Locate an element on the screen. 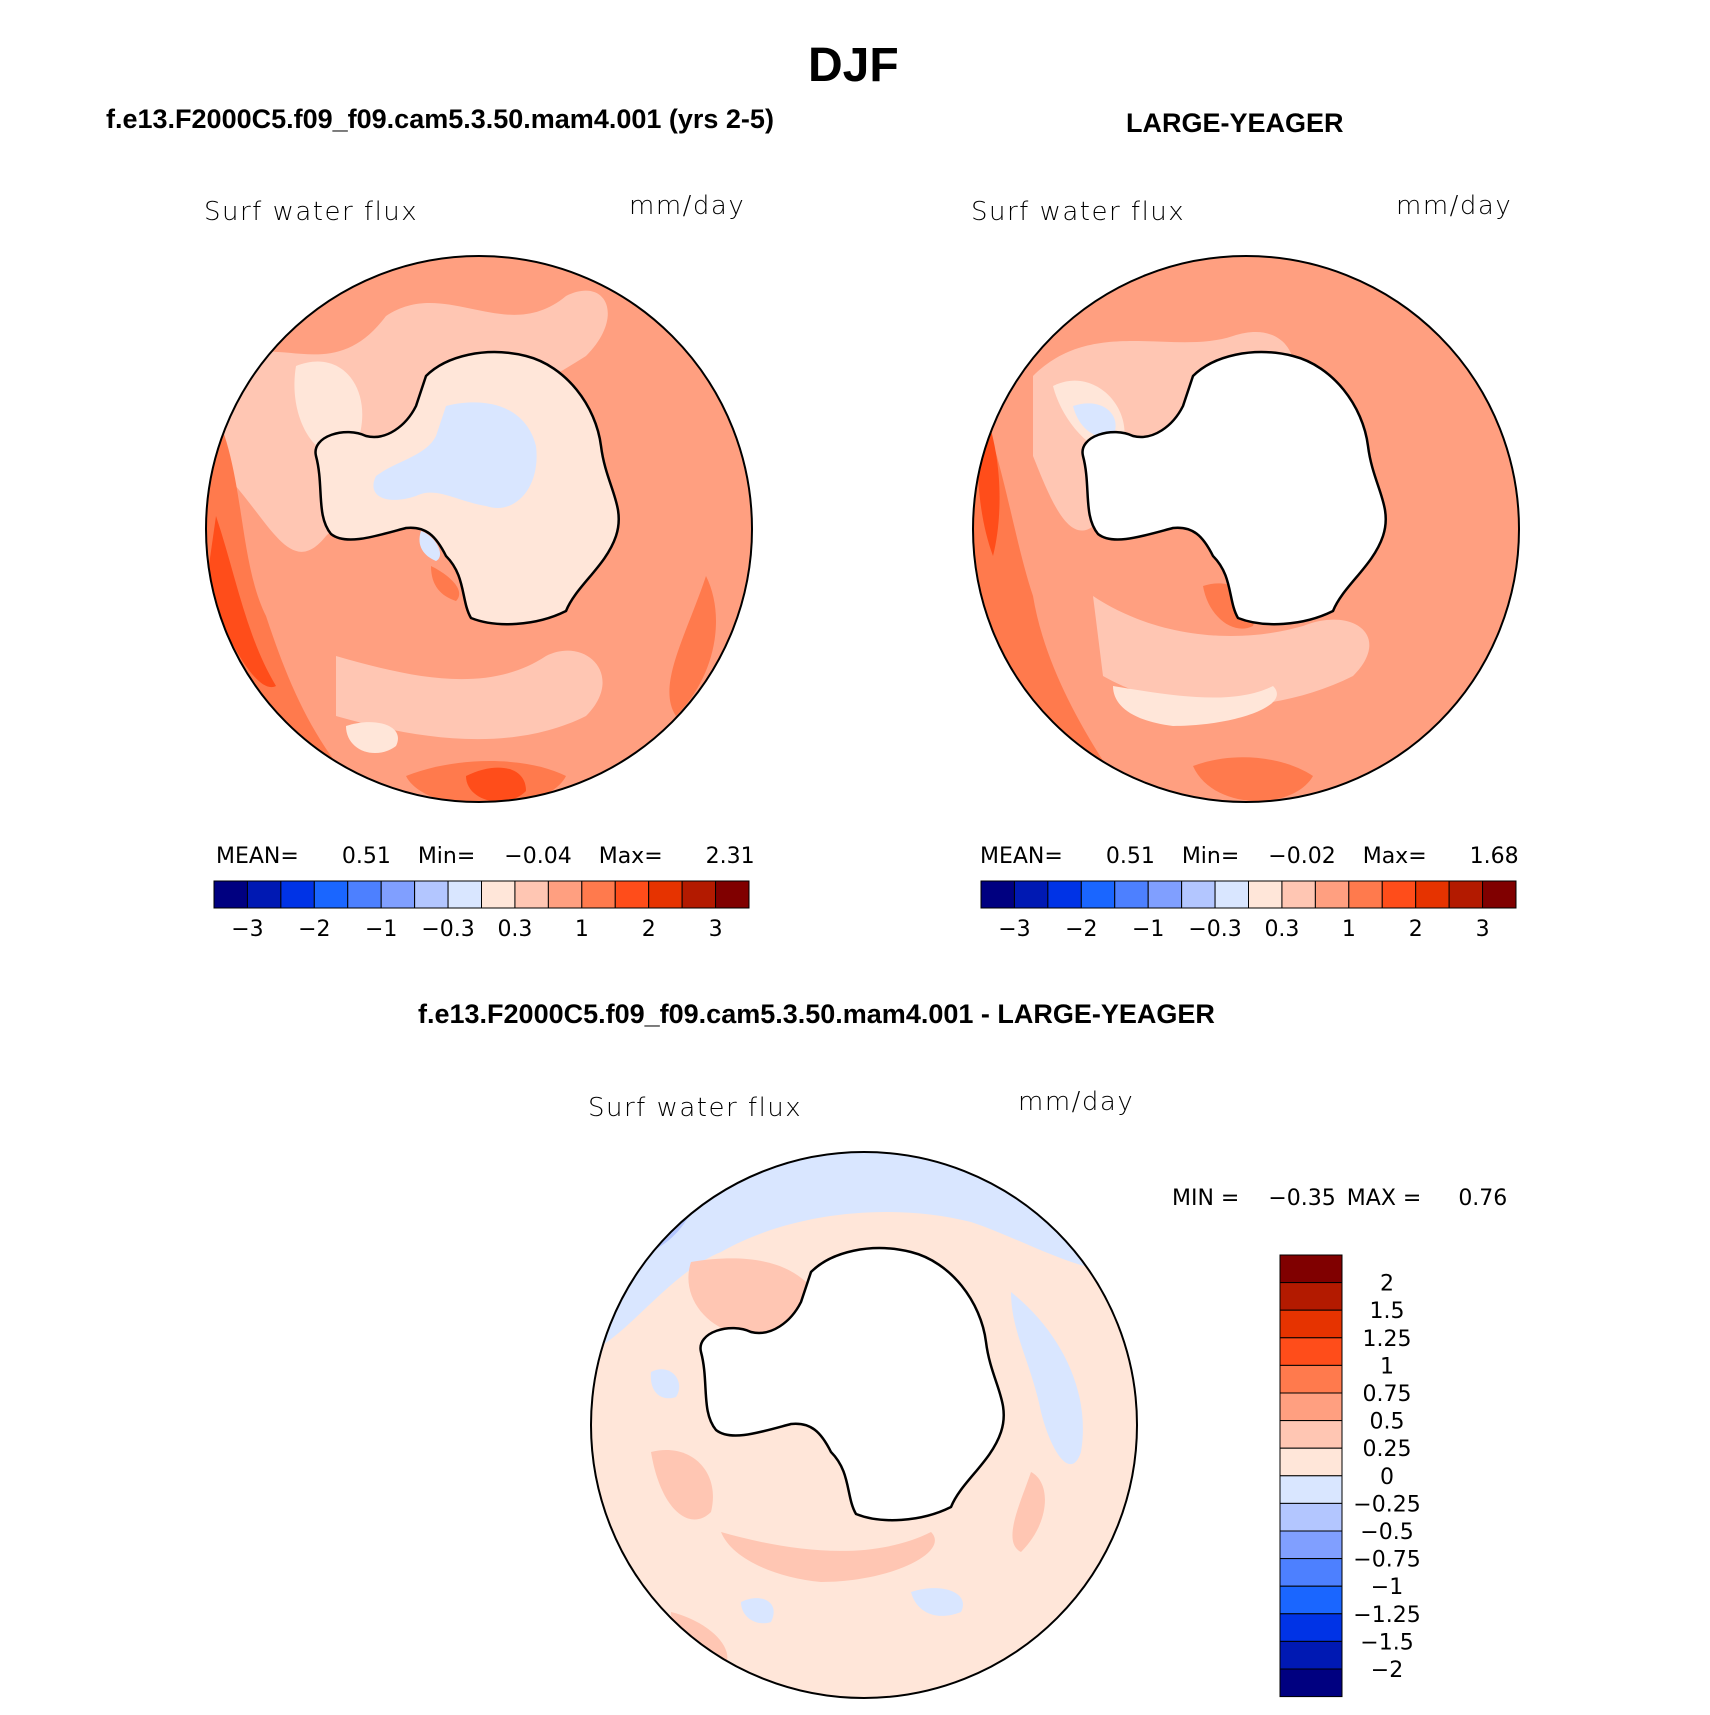  panel-1-colorbar-tick-label: −1 is located at coordinates (381, 929).